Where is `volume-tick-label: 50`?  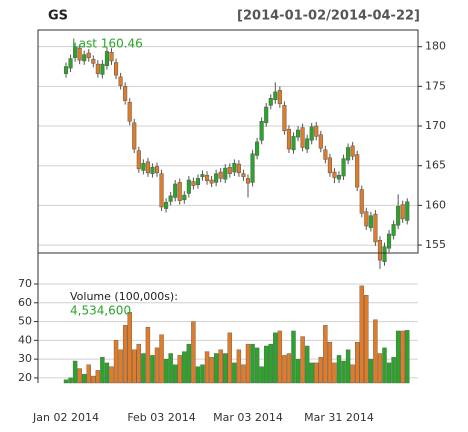 volume-tick-label: 50 is located at coordinates (25, 321).